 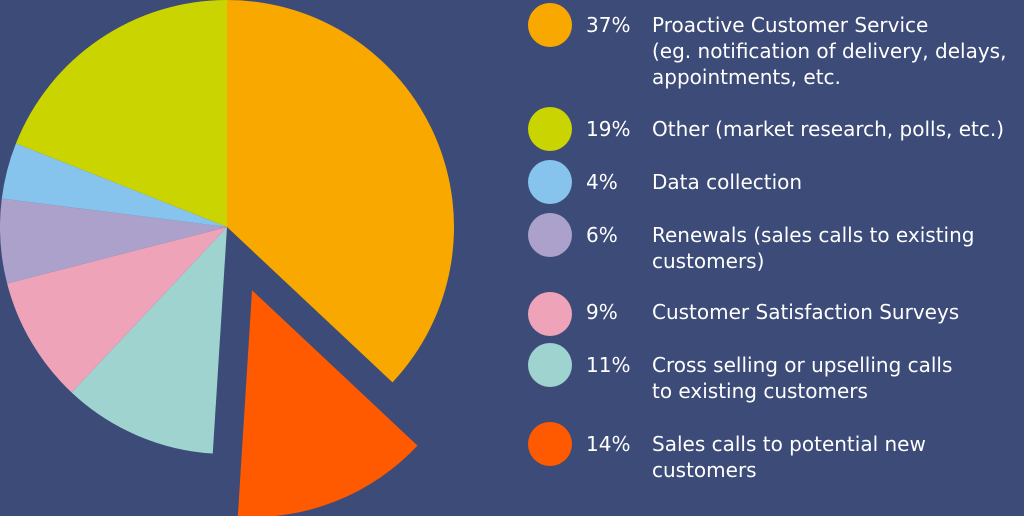 What do you see at coordinates (602, 182) in the screenshot?
I see `legend-percent-data-collection: 4%` at bounding box center [602, 182].